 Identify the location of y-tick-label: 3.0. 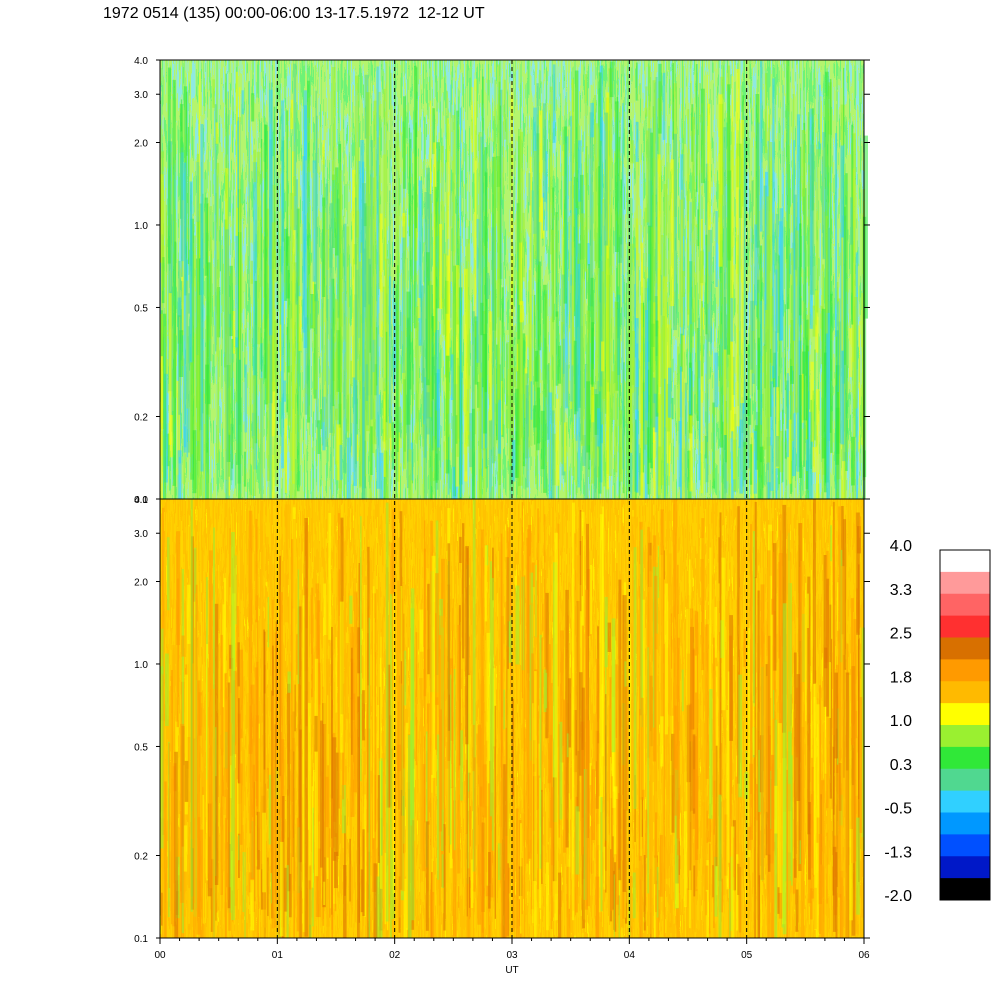
(141, 95).